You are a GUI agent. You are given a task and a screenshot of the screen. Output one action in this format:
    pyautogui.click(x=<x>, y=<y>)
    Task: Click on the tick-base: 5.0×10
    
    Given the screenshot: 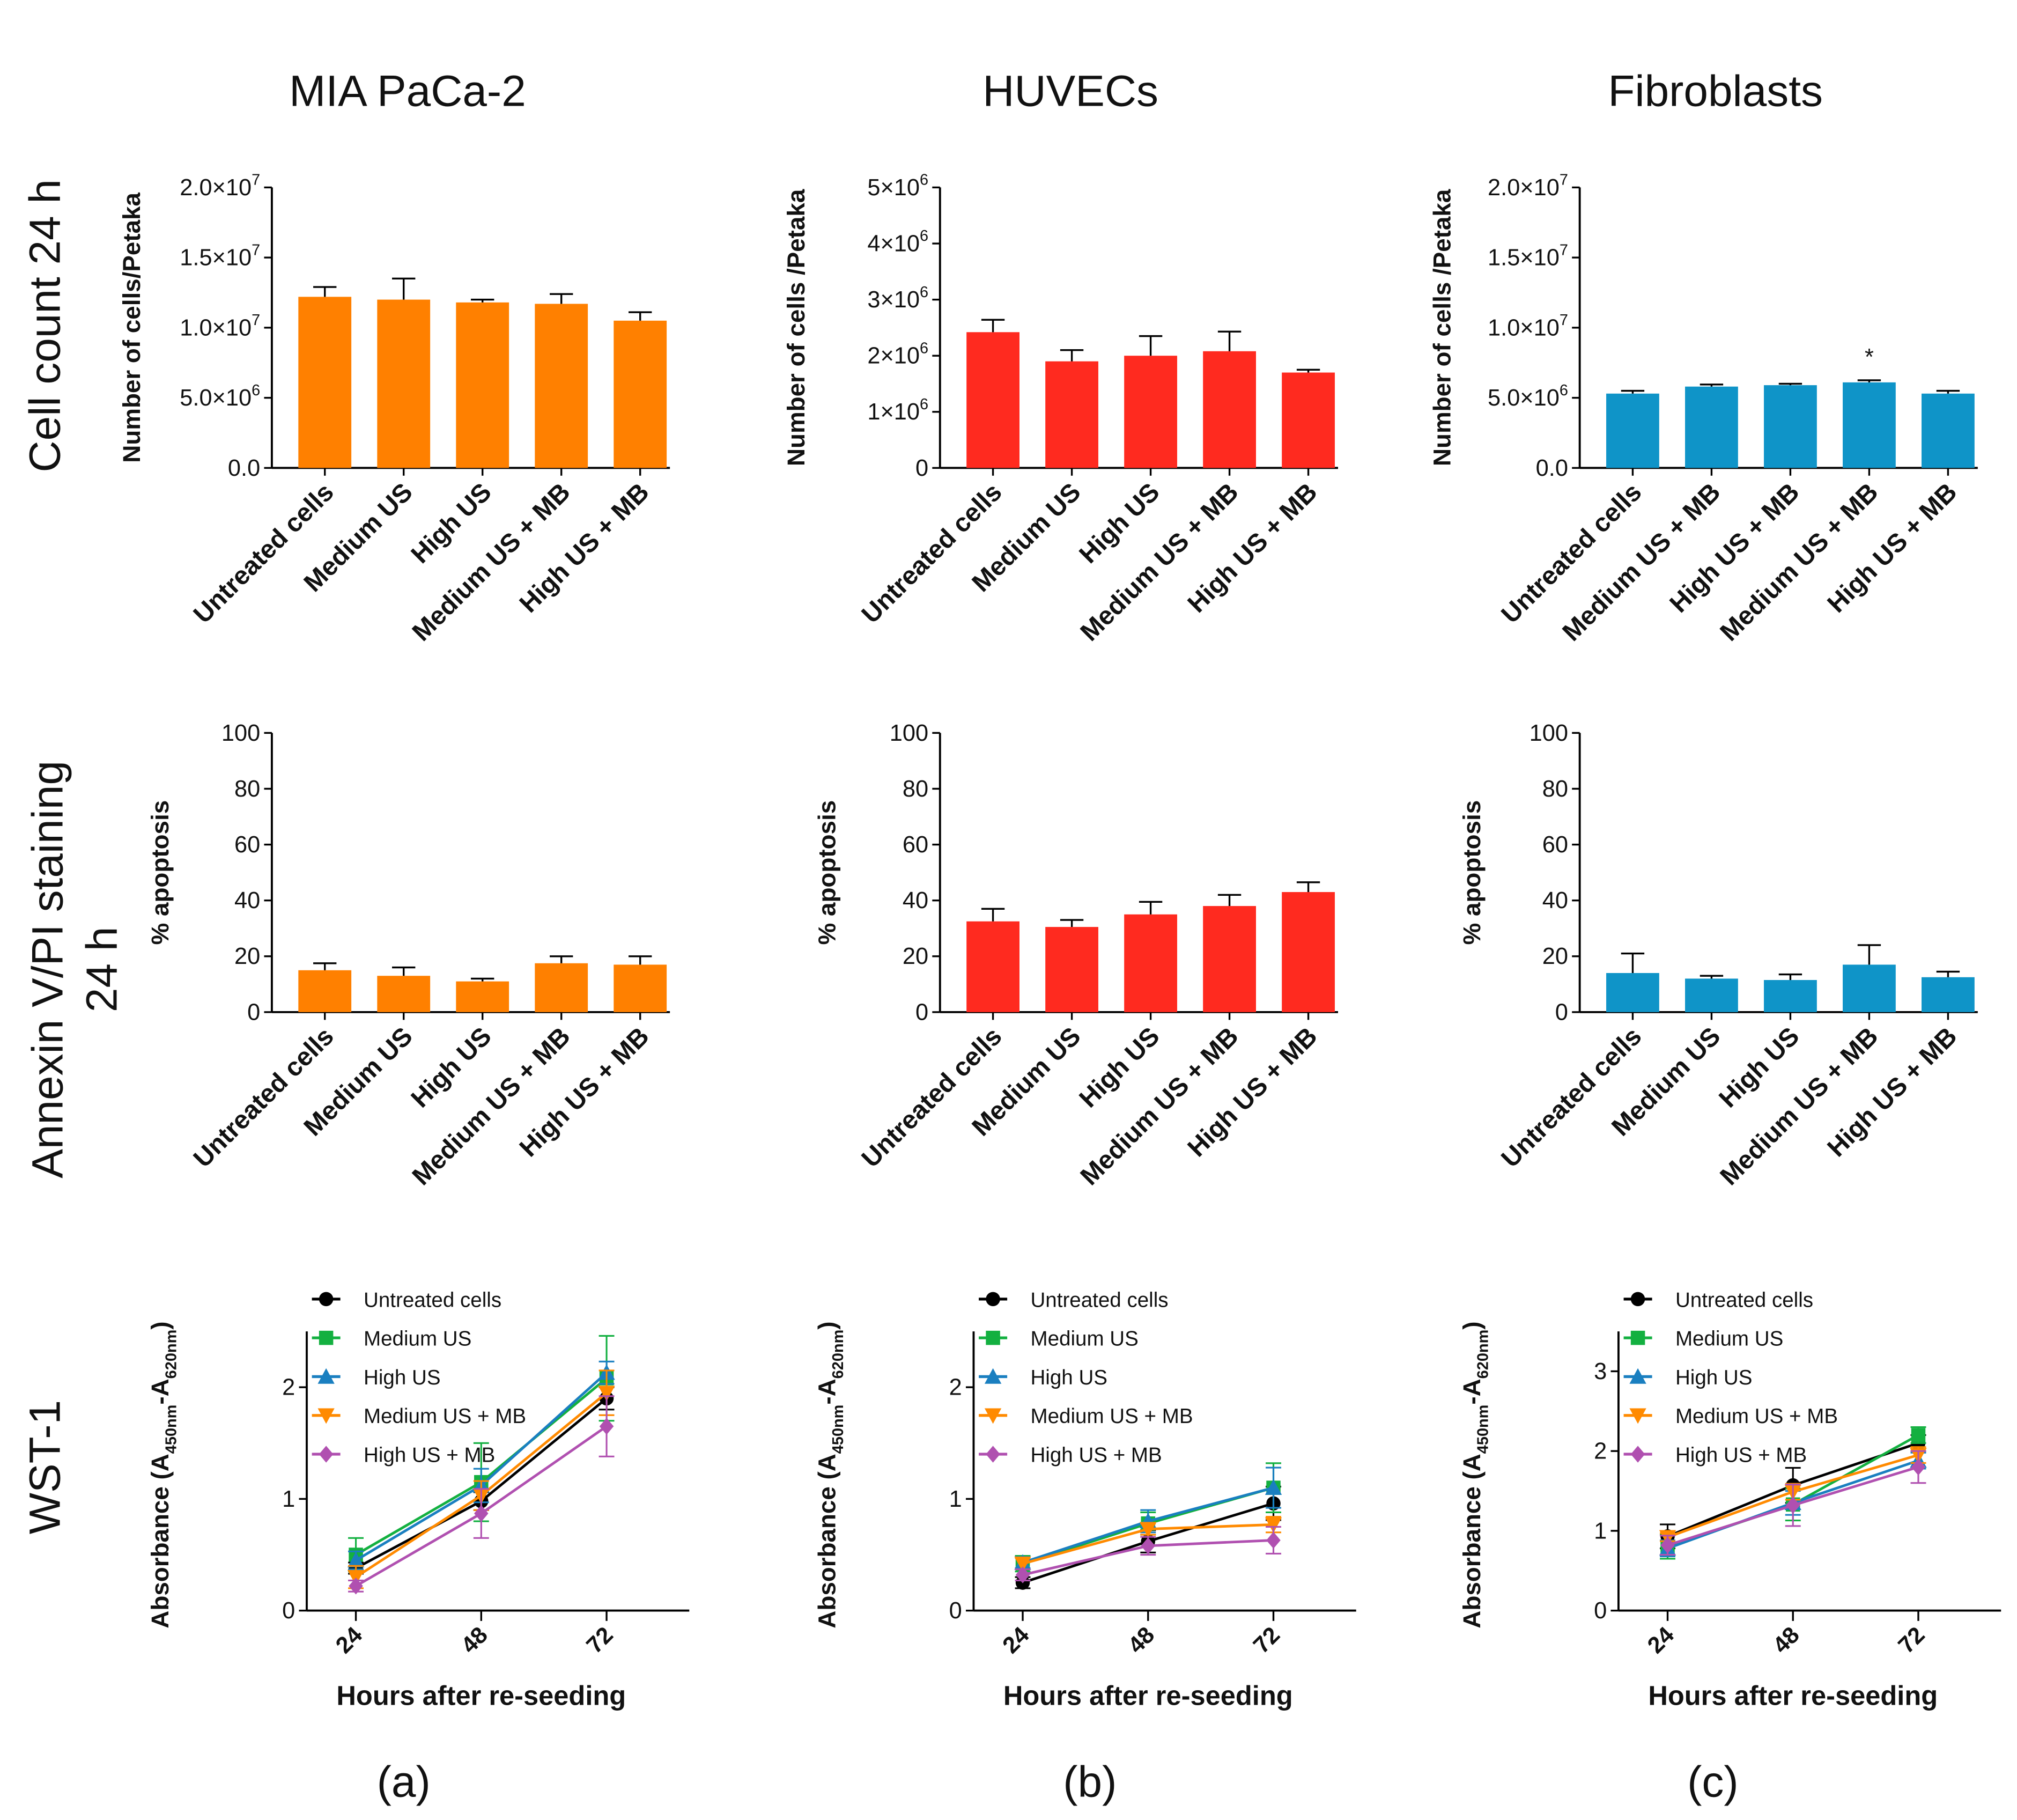 What is the action you would take?
    pyautogui.click(x=216, y=398)
    